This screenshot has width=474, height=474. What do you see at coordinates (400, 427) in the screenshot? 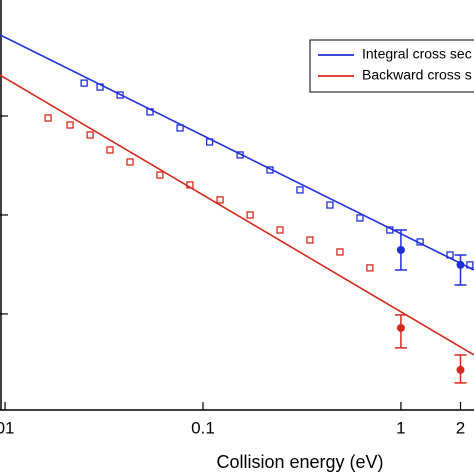
I see `x-tick-label: 1` at bounding box center [400, 427].